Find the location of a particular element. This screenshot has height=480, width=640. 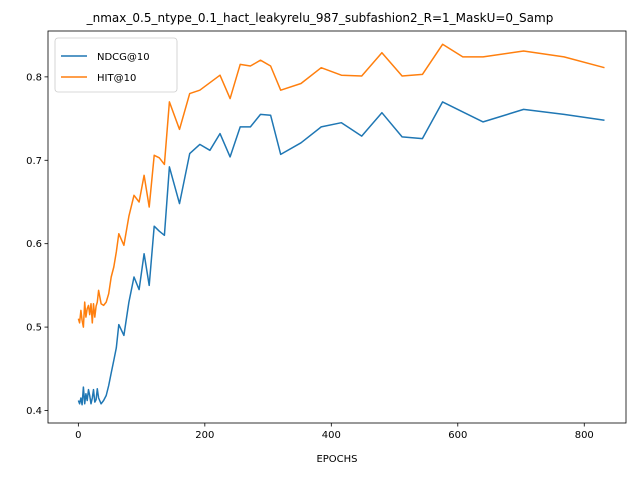

x-axis: 0 200 400 600 800 is located at coordinates (334, 432).